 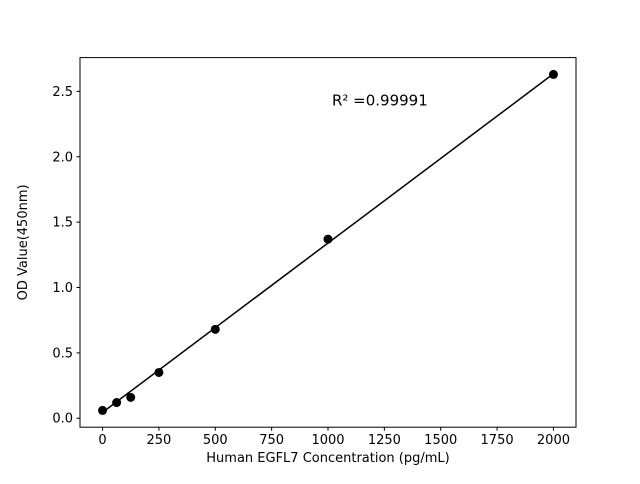 I want to click on x-tick-label: 0, so click(x=102, y=440).